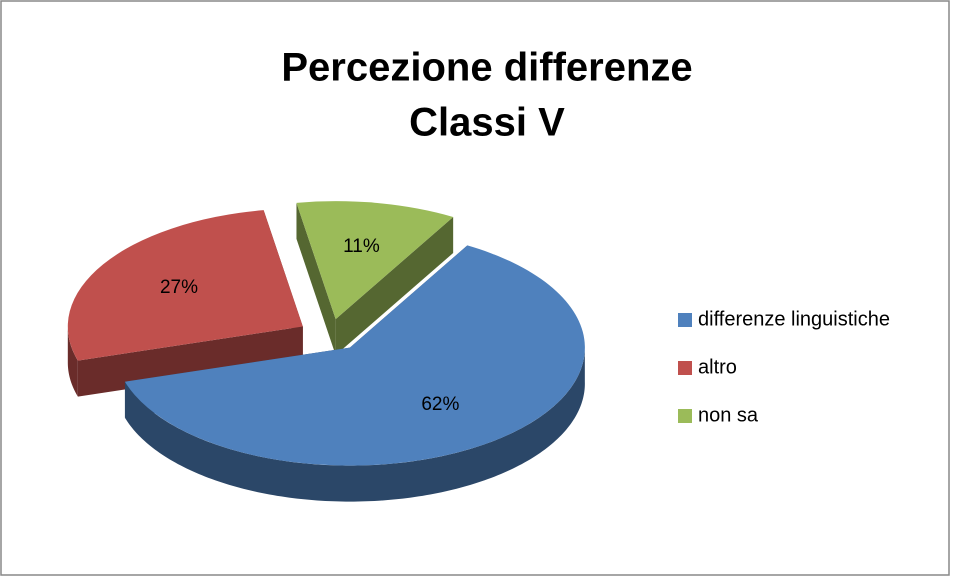 The height and width of the screenshot is (577, 955). Describe the element at coordinates (794, 319) in the screenshot. I see `legend-label: differenze linguistiche` at that location.